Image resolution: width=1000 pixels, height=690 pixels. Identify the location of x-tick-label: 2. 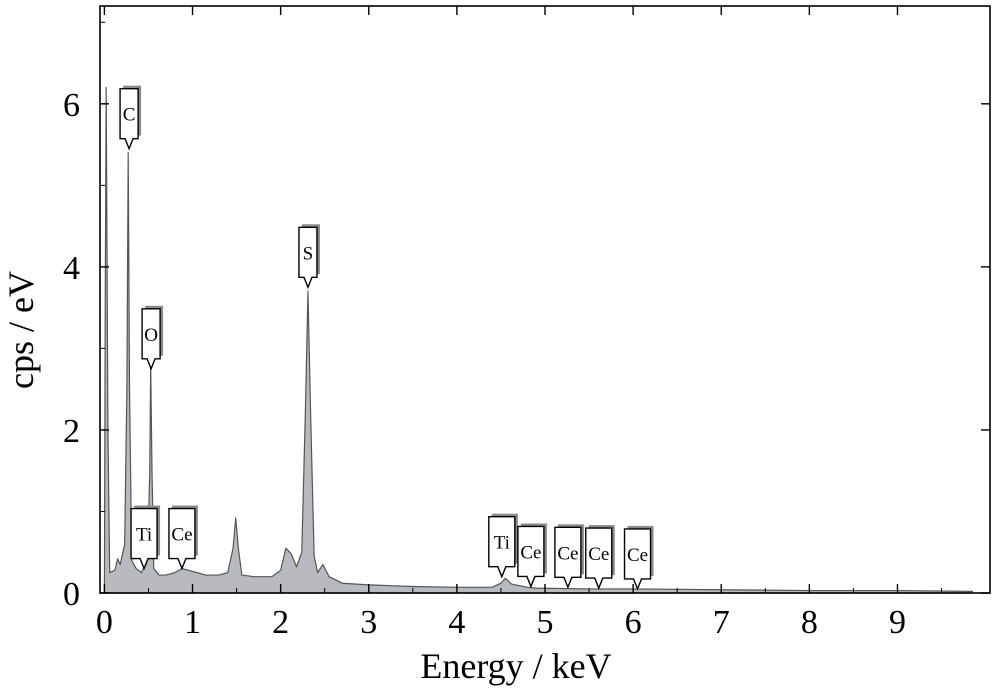
(280, 622).